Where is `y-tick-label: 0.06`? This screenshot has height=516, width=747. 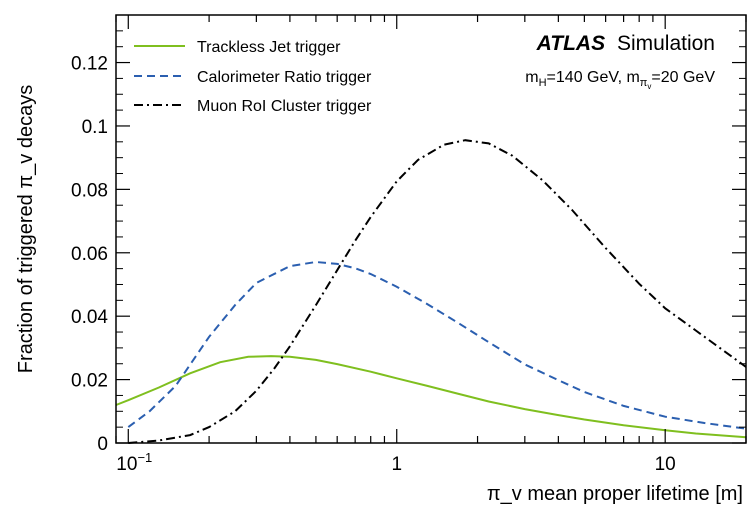
y-tick-label: 0.06 is located at coordinates (89, 254).